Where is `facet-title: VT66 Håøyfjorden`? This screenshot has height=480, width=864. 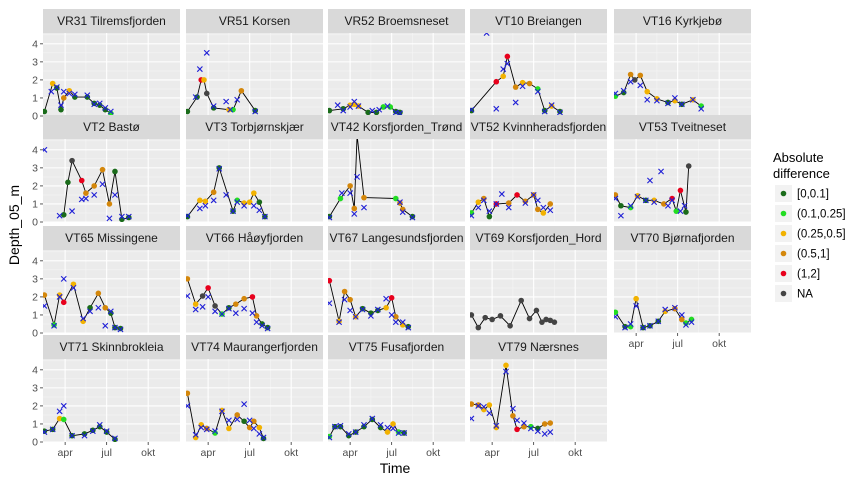 facet-title: VT66 Håøyfjorden is located at coordinates (254, 238).